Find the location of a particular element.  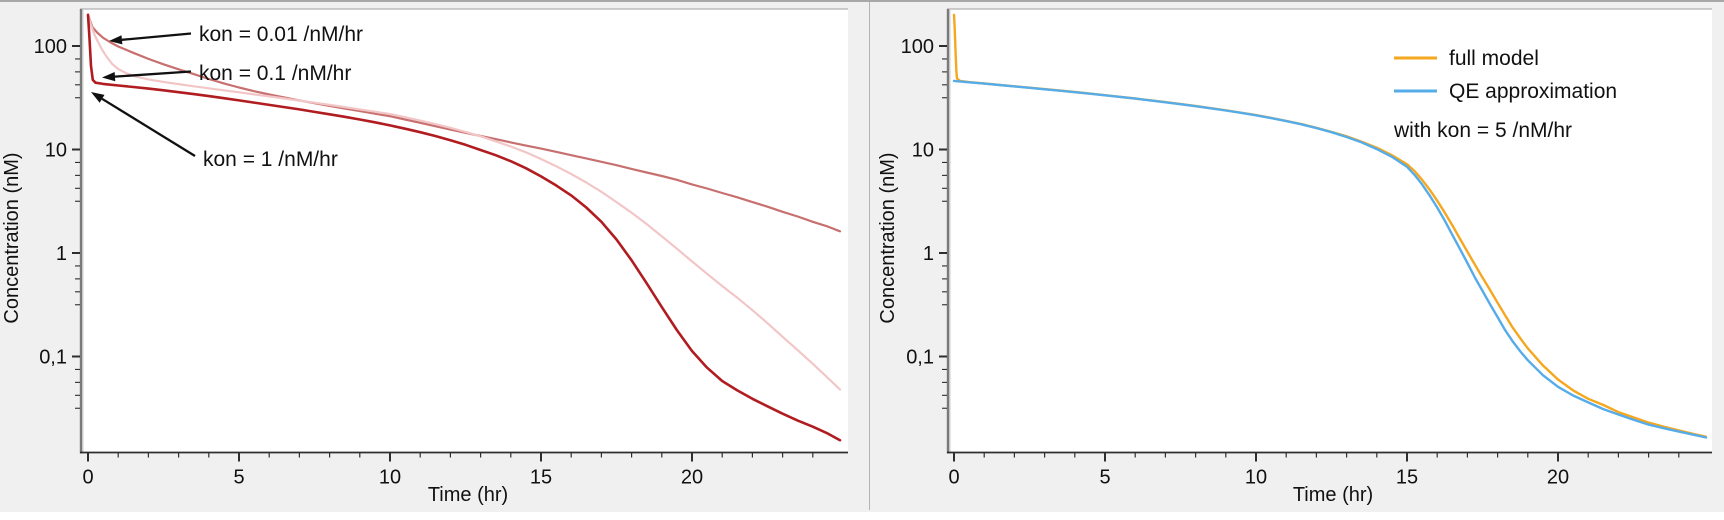

legend-note-kon: with kon = 5 /nM/hr is located at coordinates (1482, 130).